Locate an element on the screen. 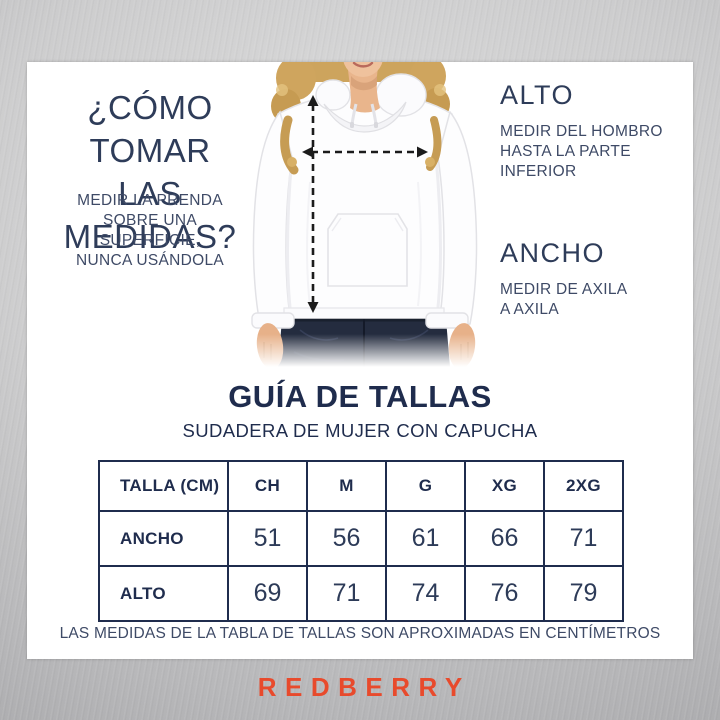 The width and height of the screenshot is (720, 720). hood-left is located at coordinates (333, 95).